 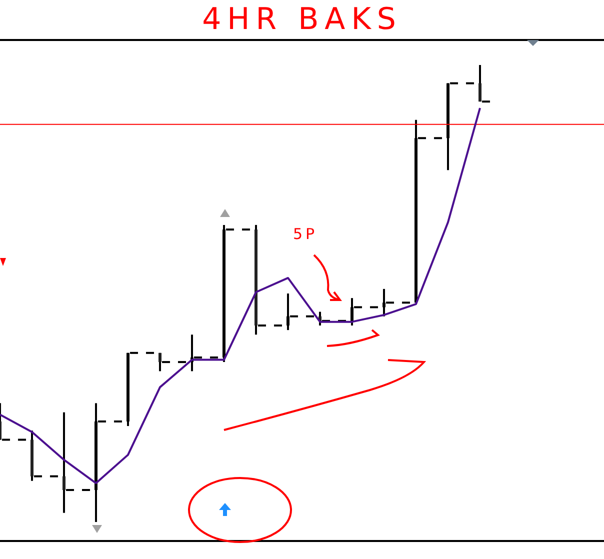 I want to click on chart-title: 4HR BAKS, so click(x=302, y=19).